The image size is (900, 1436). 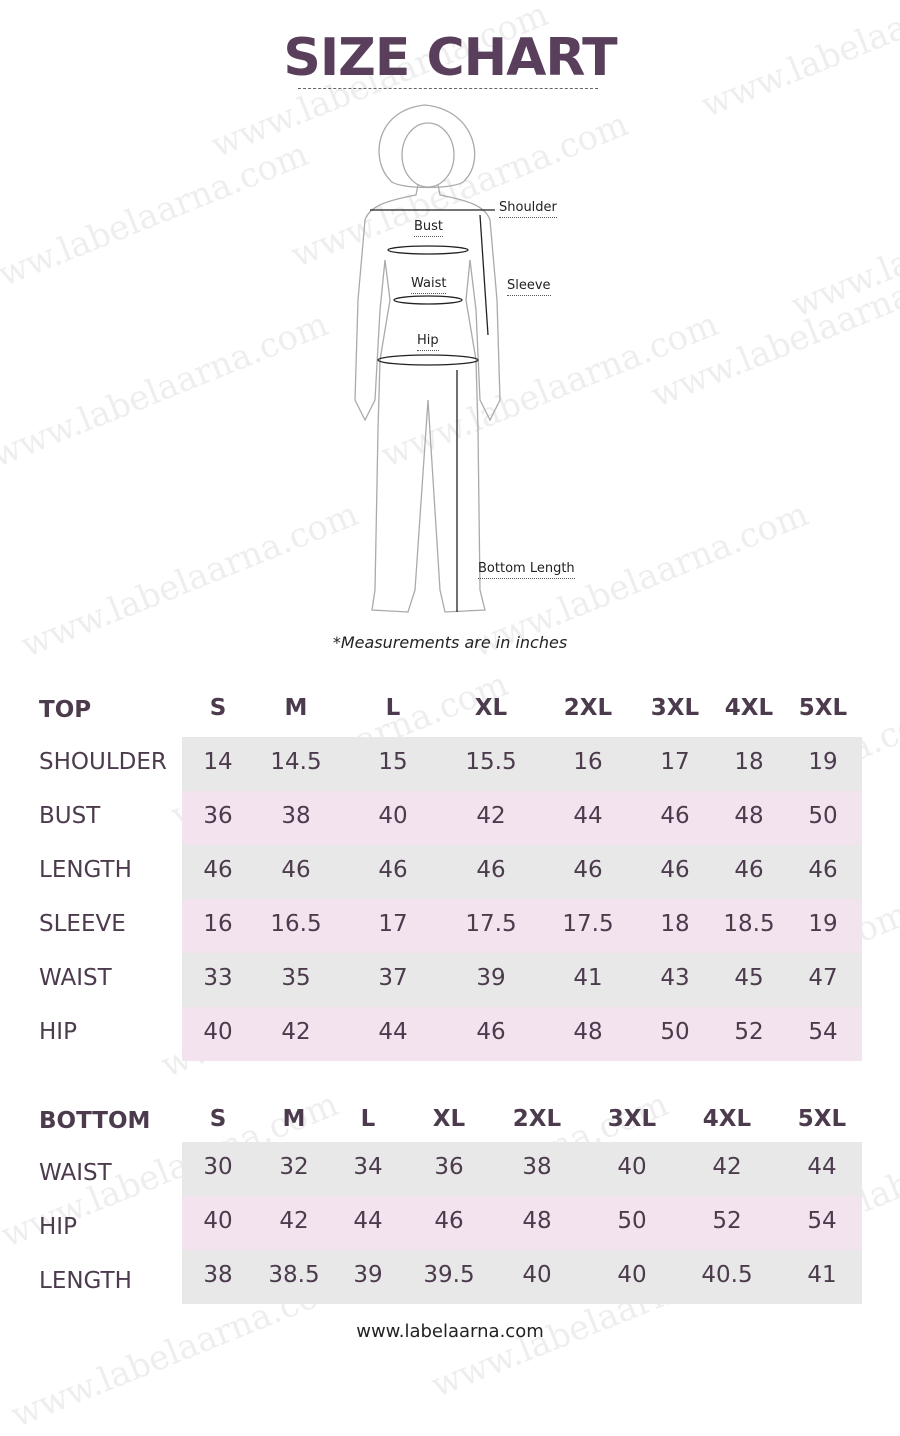 What do you see at coordinates (296, 978) in the screenshot?
I see `table-cell: 35` at bounding box center [296, 978].